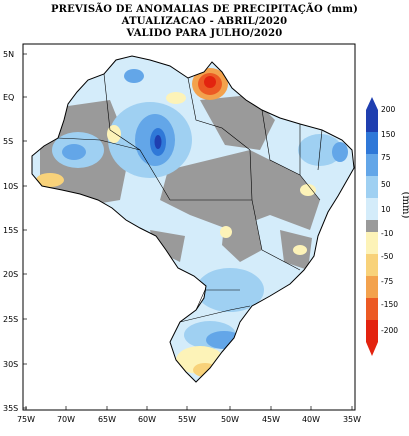 This screenshot has width=409, height=436. What do you see at coordinates (10, 408) in the screenshot?
I see `lat-label: 35S` at bounding box center [10, 408].